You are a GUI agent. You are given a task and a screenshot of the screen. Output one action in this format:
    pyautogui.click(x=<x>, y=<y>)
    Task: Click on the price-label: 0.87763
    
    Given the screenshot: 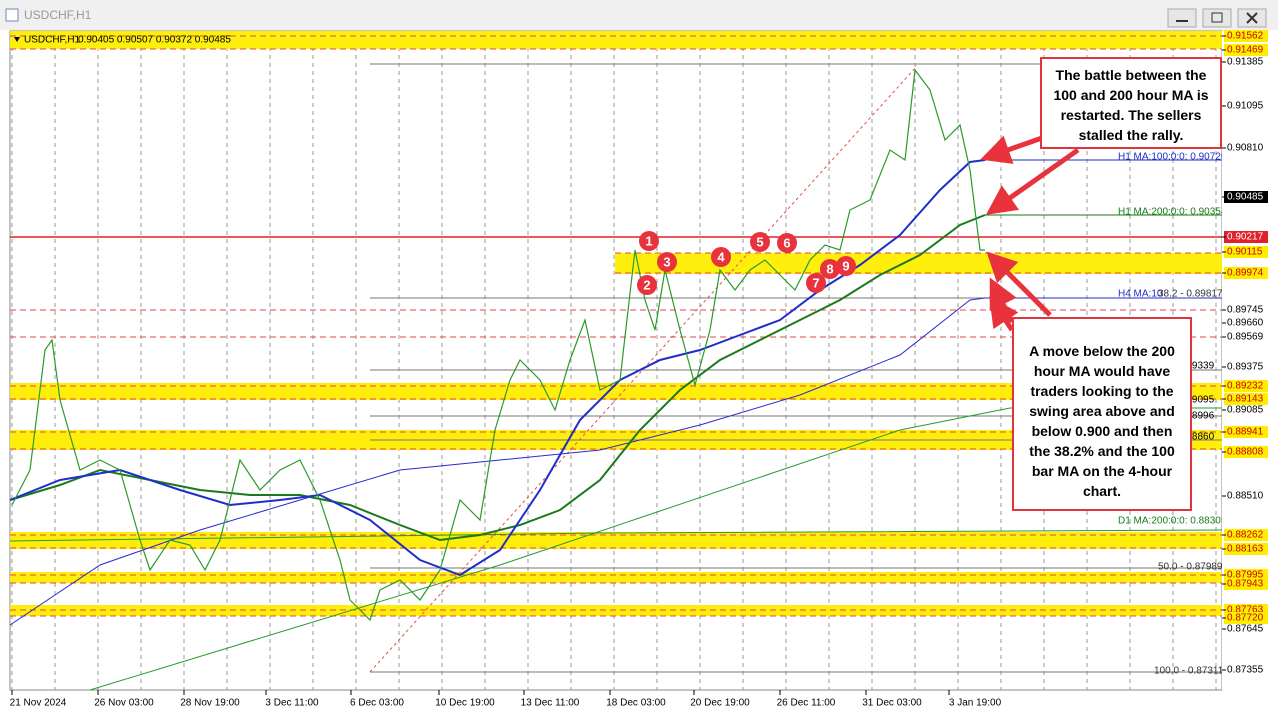 What is the action you would take?
    pyautogui.click(x=1245, y=610)
    